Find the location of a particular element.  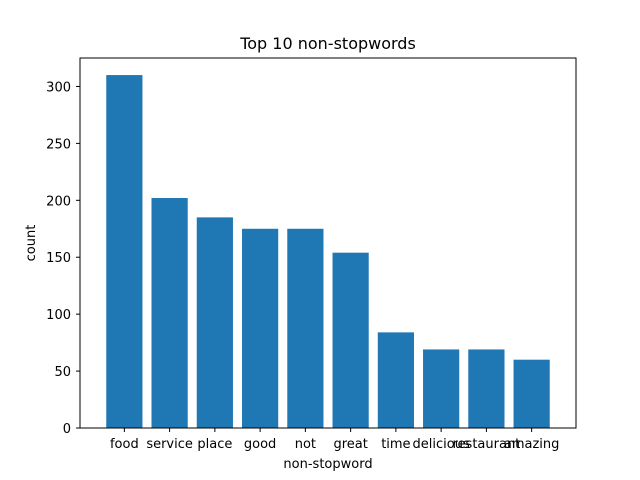

y-tick-label: 200 is located at coordinates (58, 201).